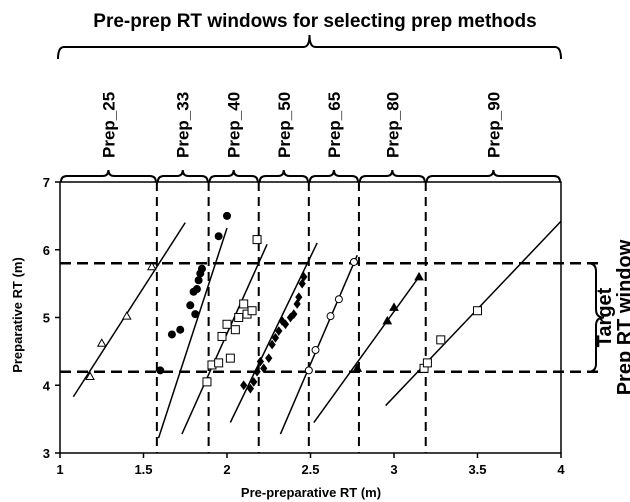 The width and height of the screenshot is (630, 502). What do you see at coordinates (309, 47) in the screenshot?
I see `title-brace` at bounding box center [309, 47].